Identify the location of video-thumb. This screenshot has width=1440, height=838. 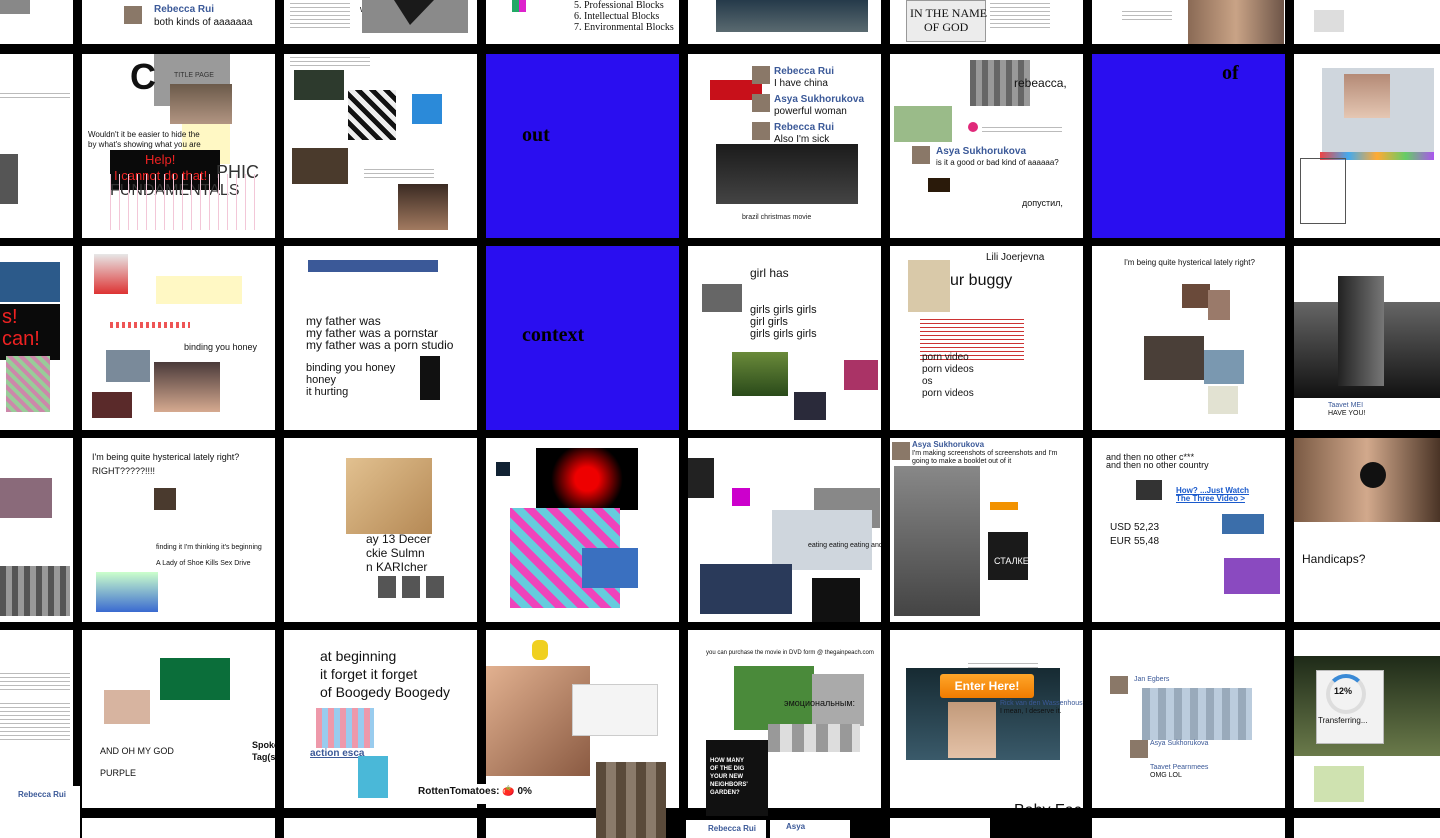
(319, 85).